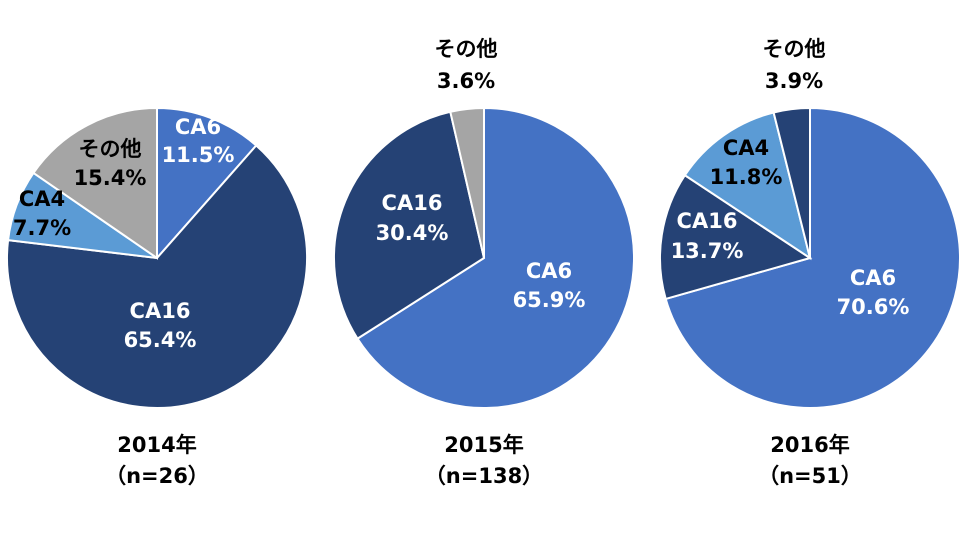 This screenshot has width=970, height=533. I want to click on chart-caption-year: 2016年, so click(809, 445).